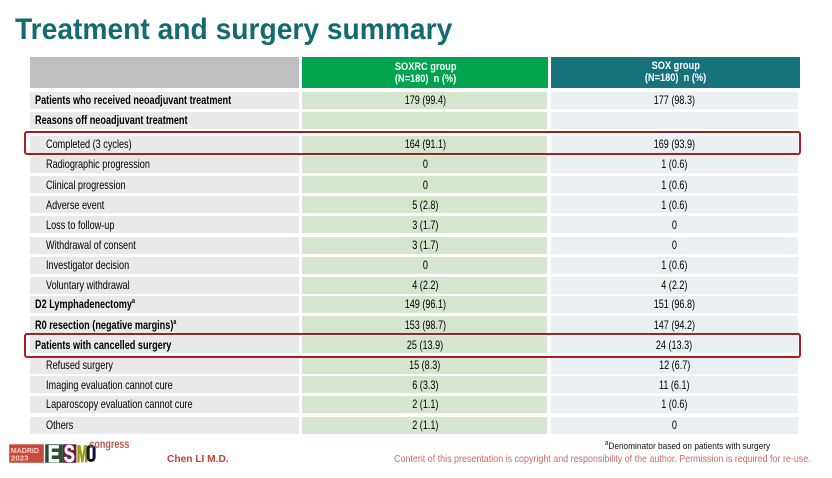 This screenshot has width=832, height=478. I want to click on svg-text: S, so click(69, 454).